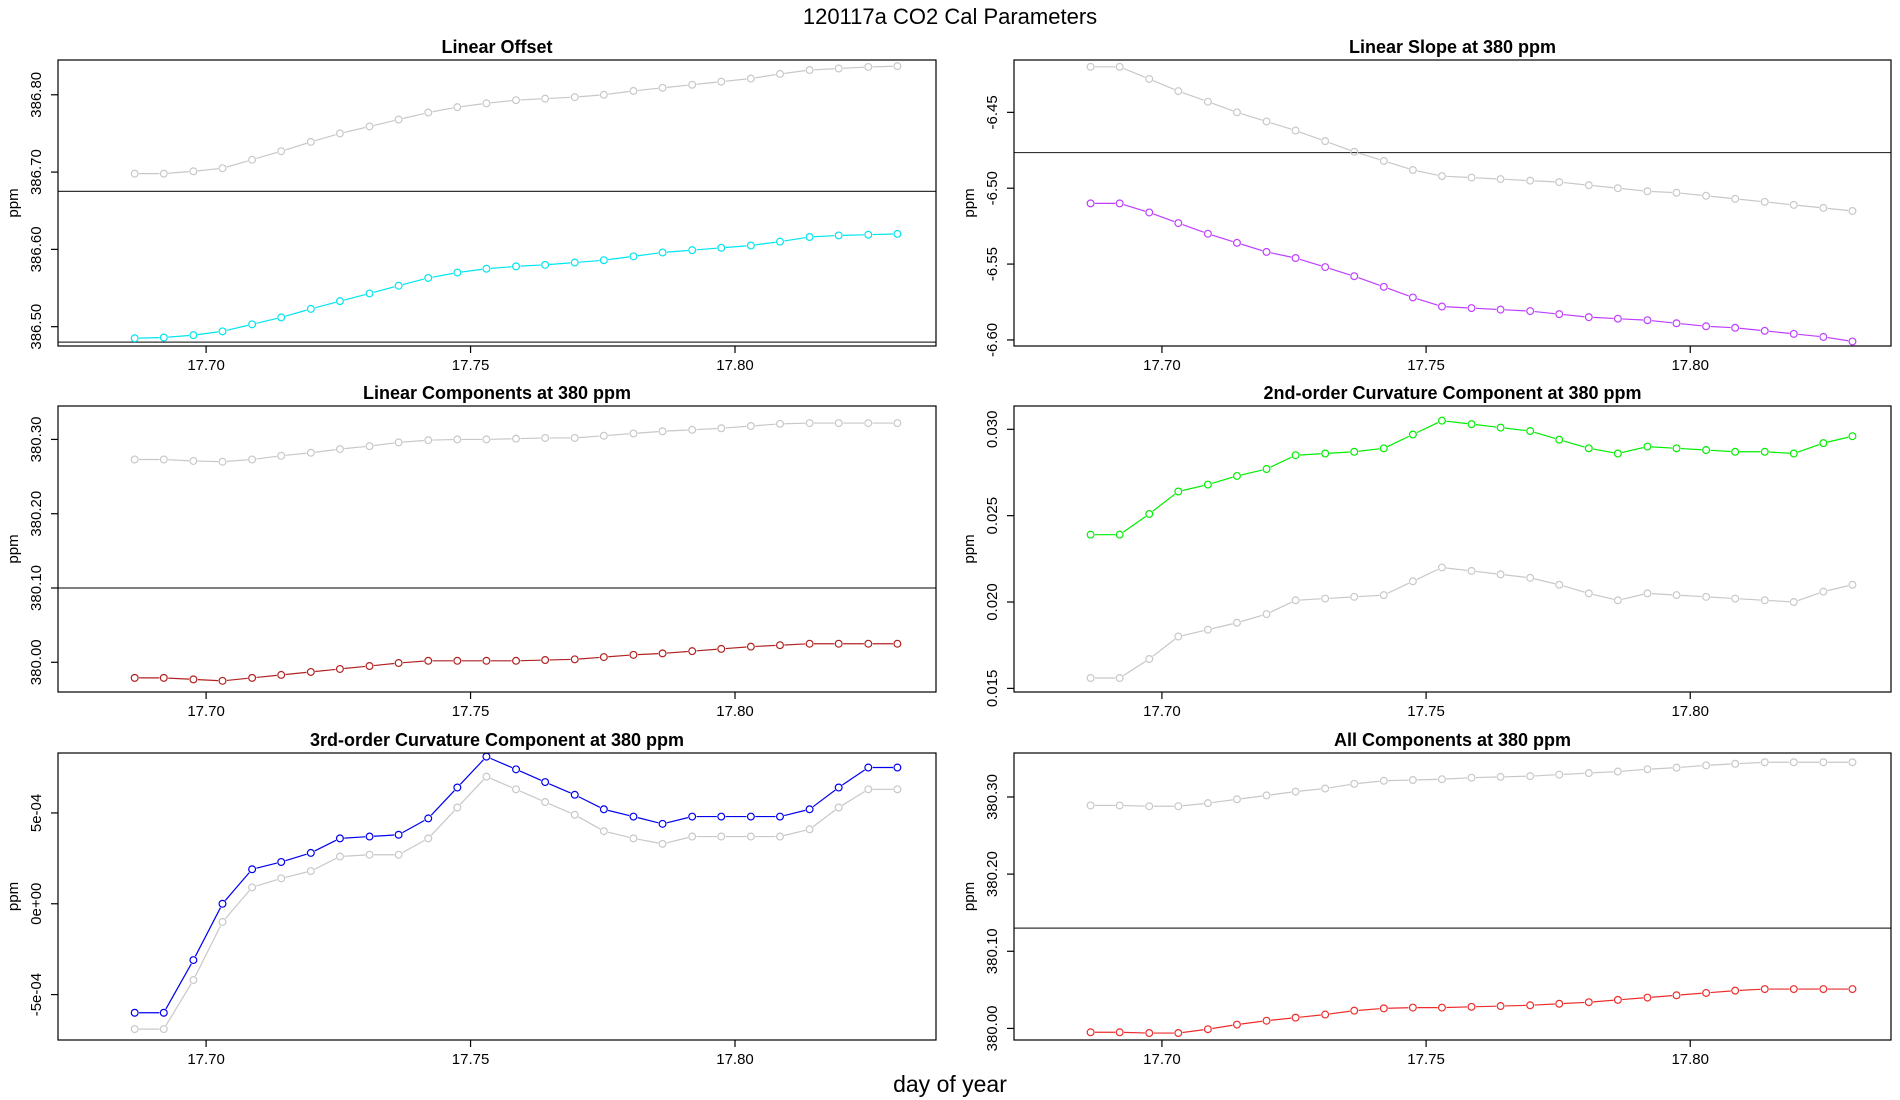 This screenshot has height=1100, width=1900. Describe the element at coordinates (992, 264) in the screenshot. I see `y-tick-label: -6.55` at that location.